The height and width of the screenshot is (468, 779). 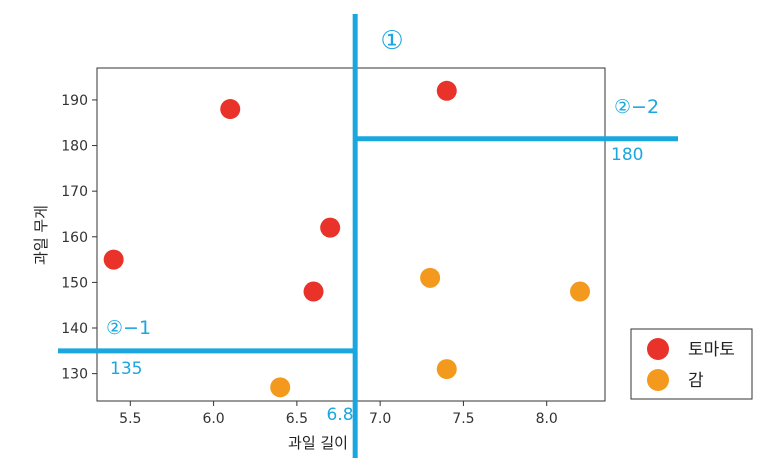 I want to click on x-tick-label: 5.5, so click(x=130, y=419).